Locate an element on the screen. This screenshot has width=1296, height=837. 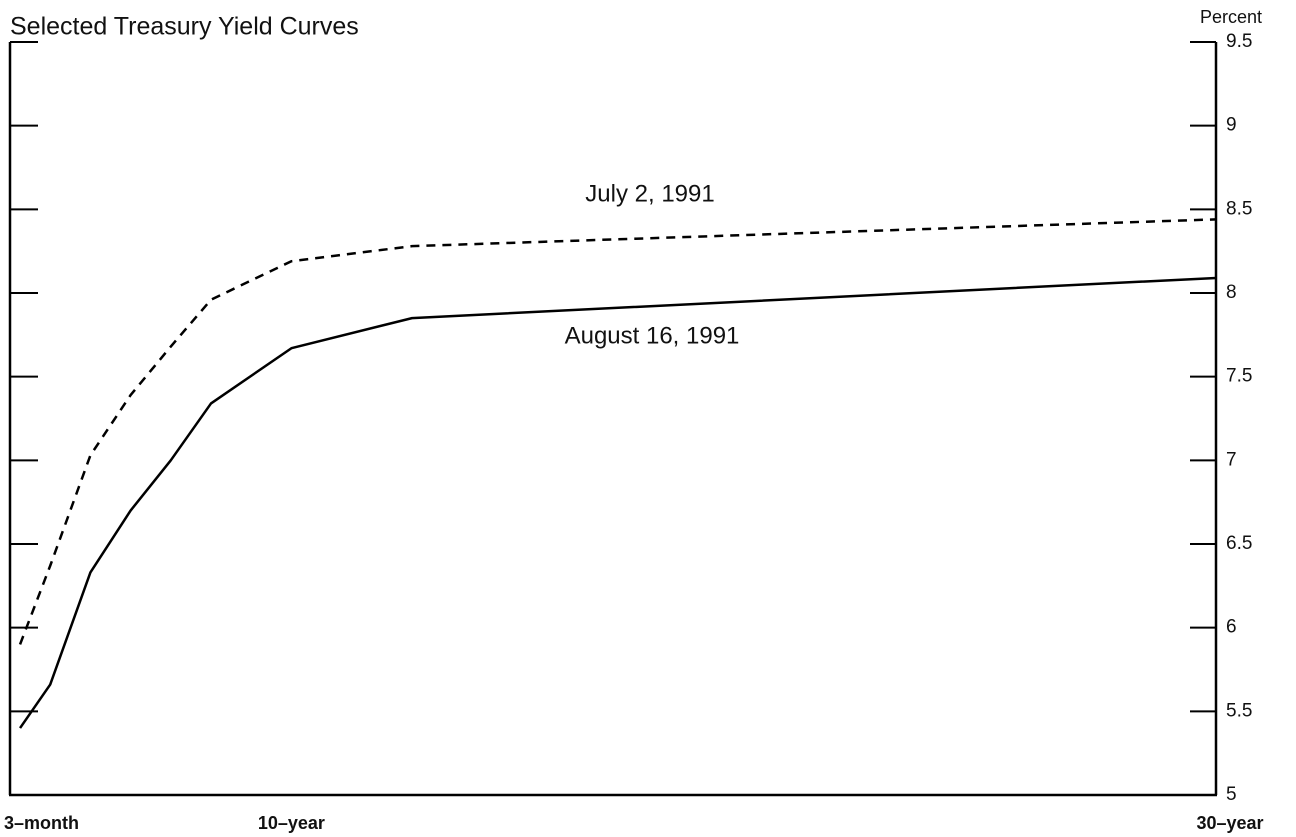
y-tick-label: 8.5 is located at coordinates (1239, 208).